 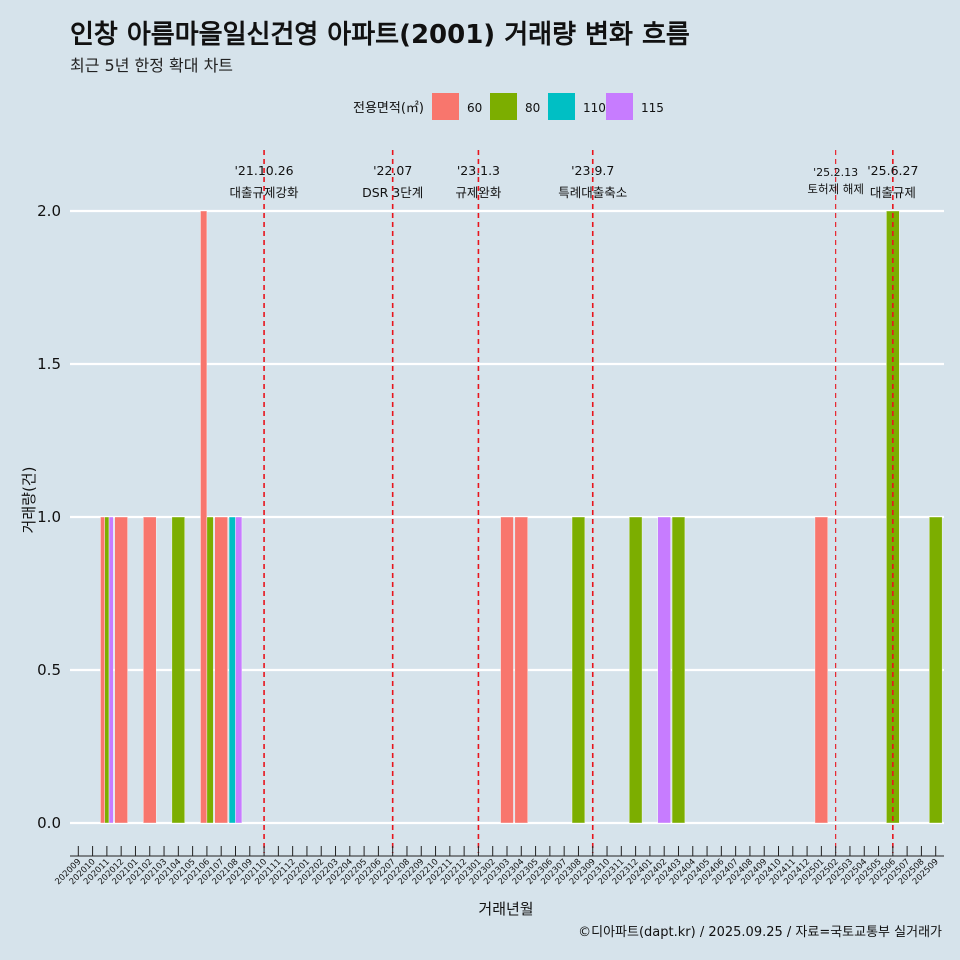 What do you see at coordinates (652, 108) in the screenshot?
I see `legend-label: 115` at bounding box center [652, 108].